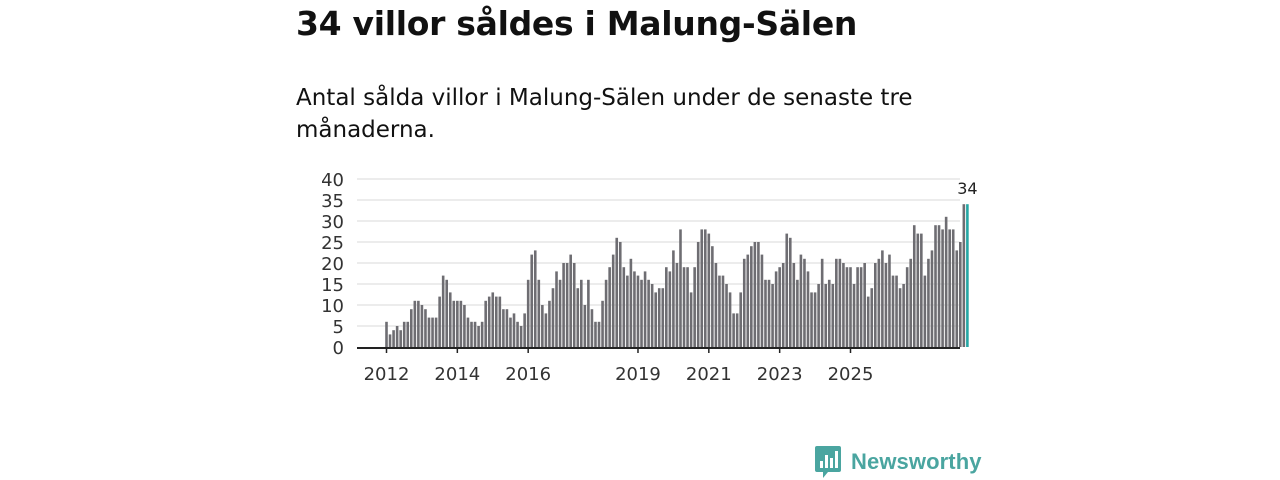 The width and height of the screenshot is (1280, 480). What do you see at coordinates (577, 23) in the screenshot?
I see `chart-title: 34 villor såldes i Malung-Sälen` at bounding box center [577, 23].